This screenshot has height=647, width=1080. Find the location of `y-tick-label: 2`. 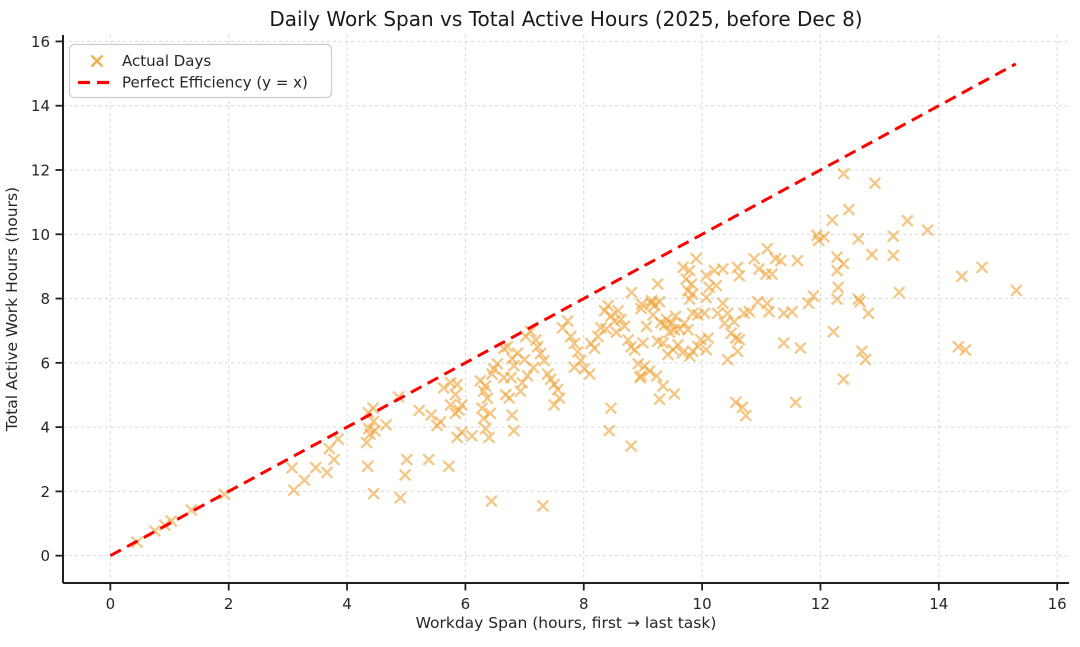

y-tick-label: 2 is located at coordinates (45, 492).